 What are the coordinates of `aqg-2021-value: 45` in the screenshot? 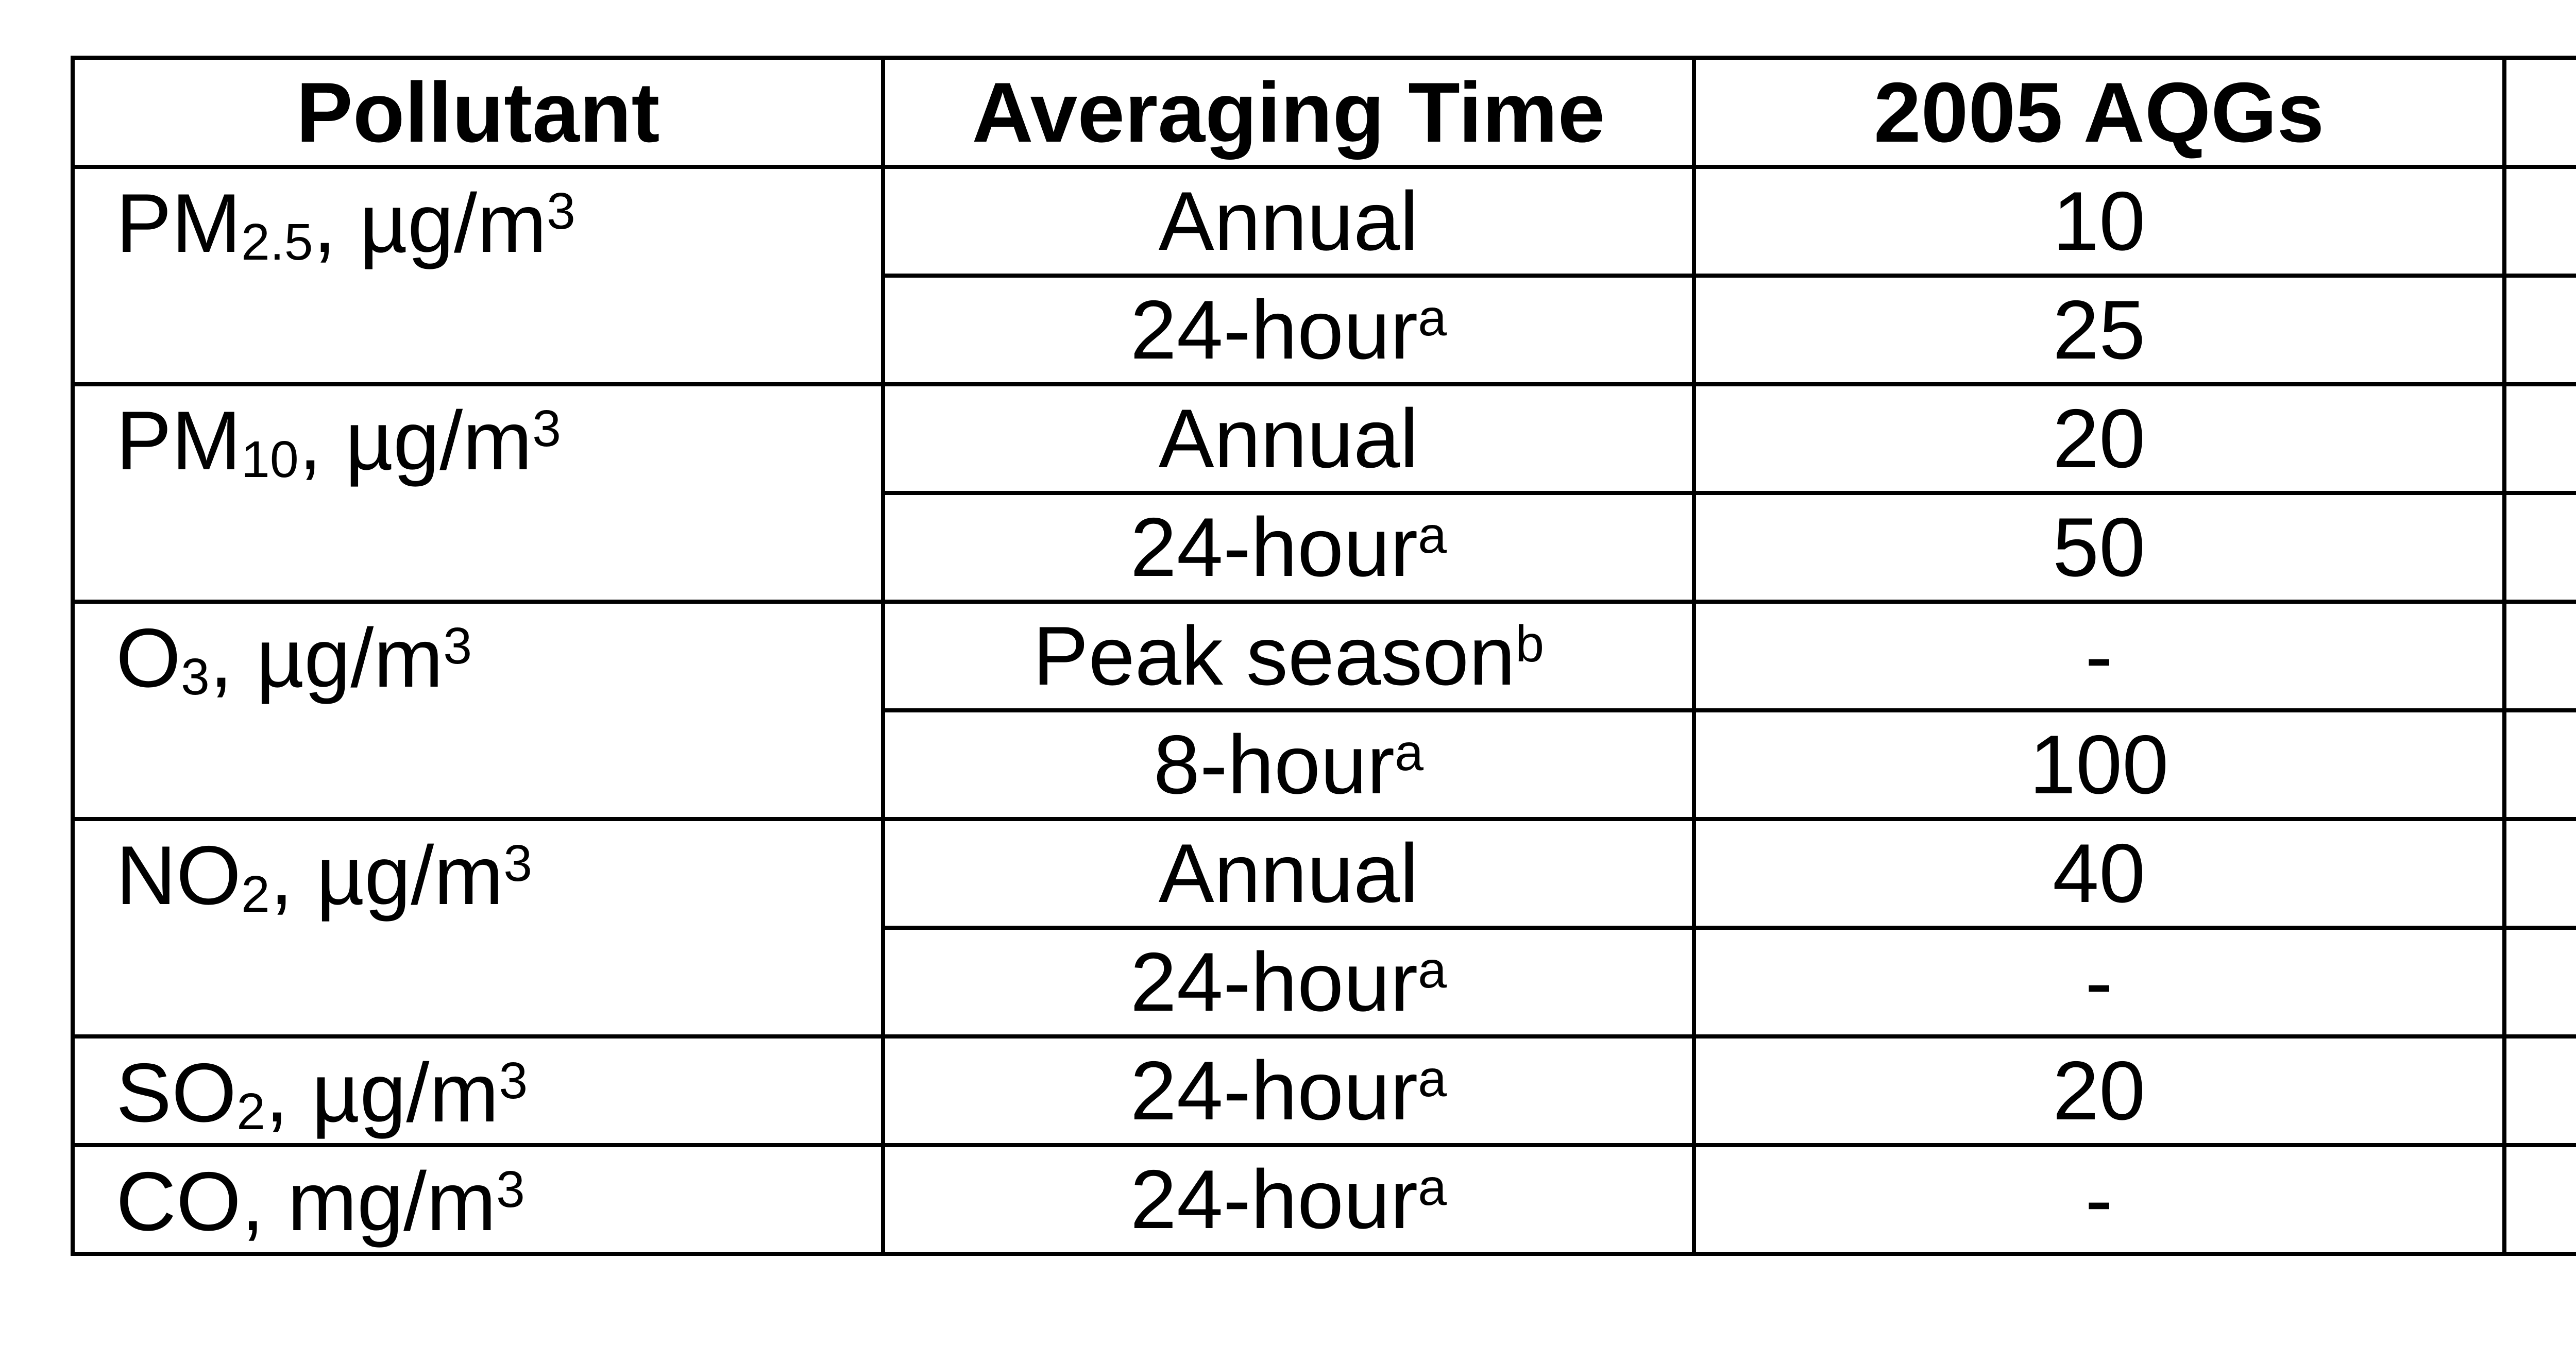 It's located at (2539, 547).